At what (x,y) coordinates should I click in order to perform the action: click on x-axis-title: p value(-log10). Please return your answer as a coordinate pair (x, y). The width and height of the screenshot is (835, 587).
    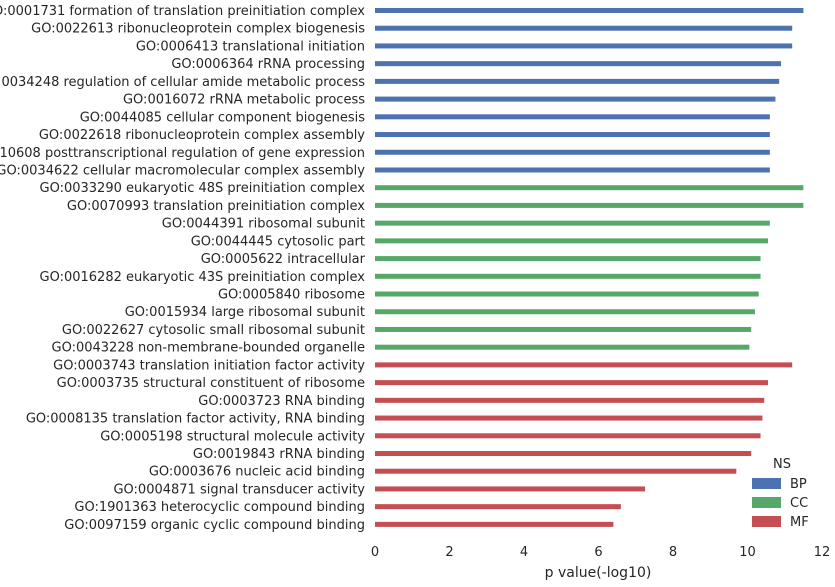
    Looking at the image, I should click on (598, 573).